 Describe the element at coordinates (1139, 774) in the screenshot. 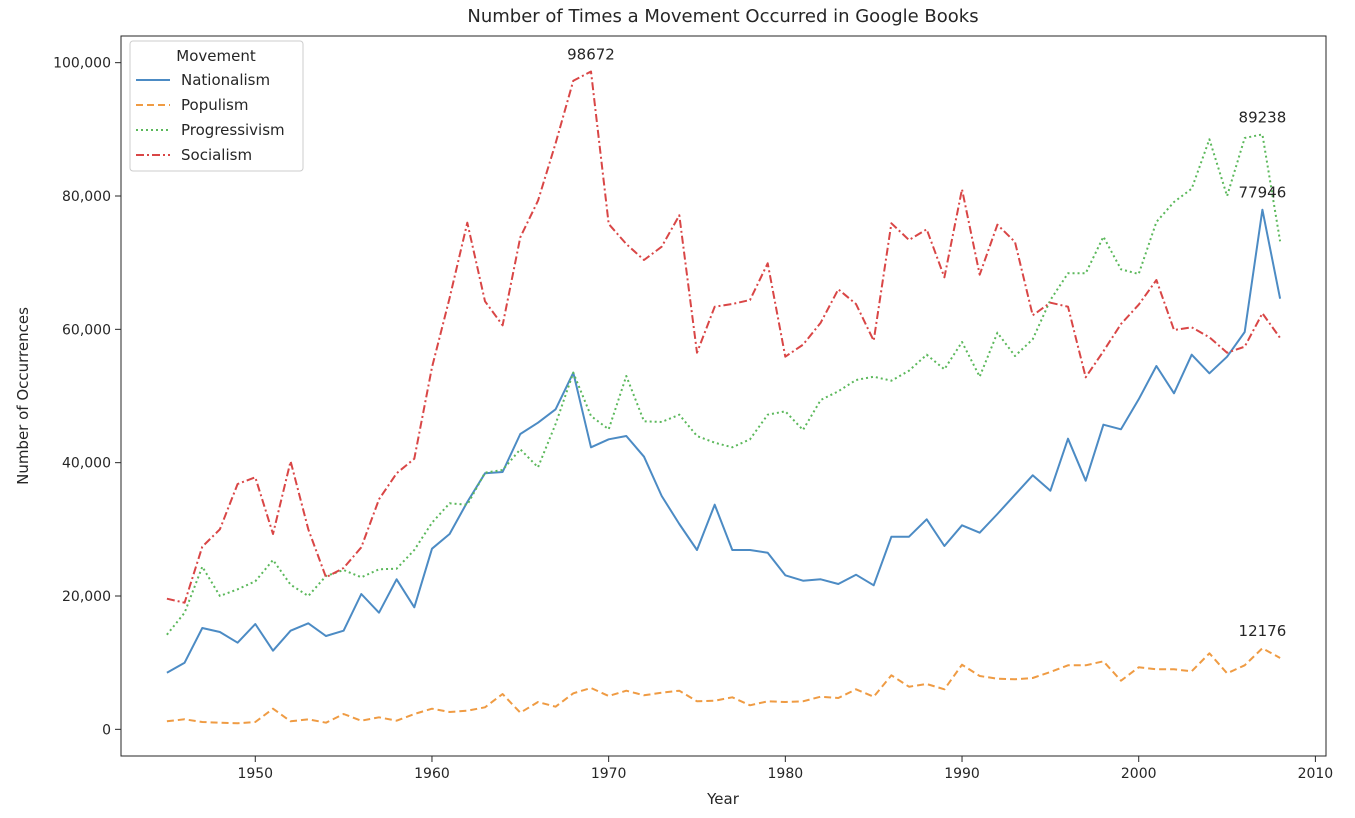

I see `x-tick-label: 2000` at that location.